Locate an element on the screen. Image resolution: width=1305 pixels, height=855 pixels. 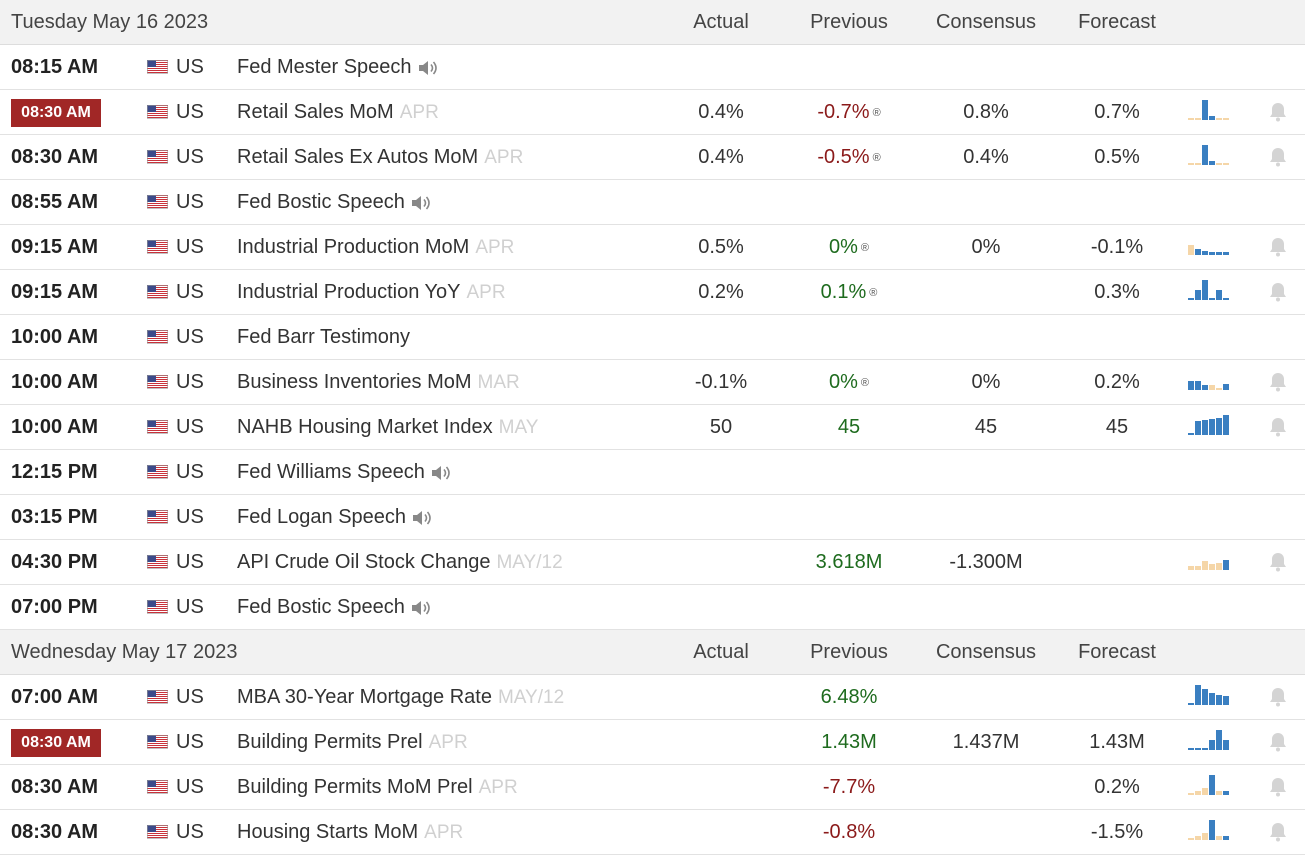
event-name-link: Housing Starts MoM APR is located at coordinates (350, 832).